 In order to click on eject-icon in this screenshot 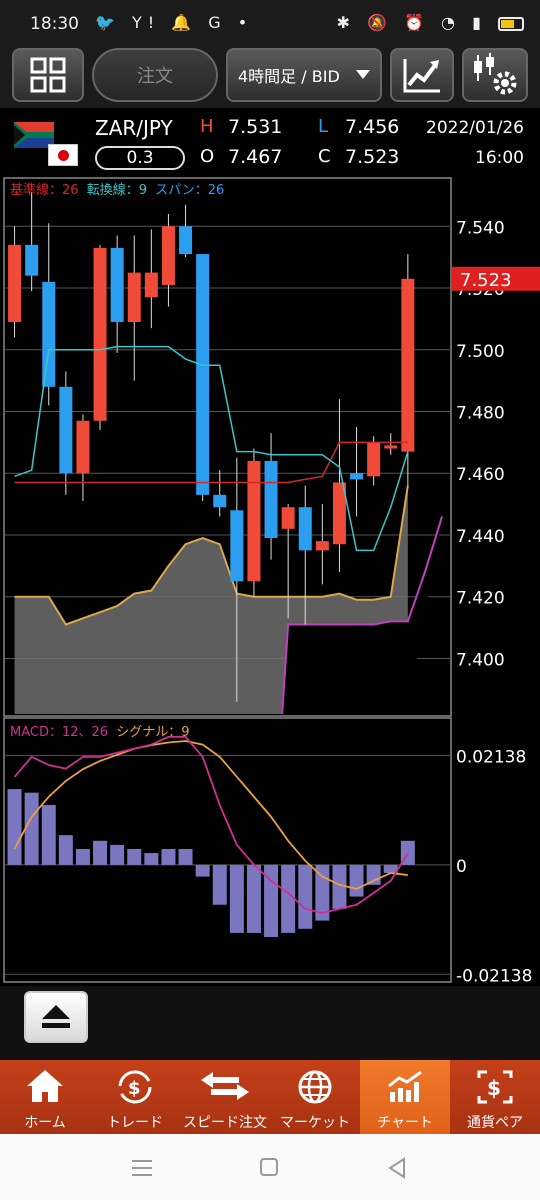, I will do `click(56, 1016)`.